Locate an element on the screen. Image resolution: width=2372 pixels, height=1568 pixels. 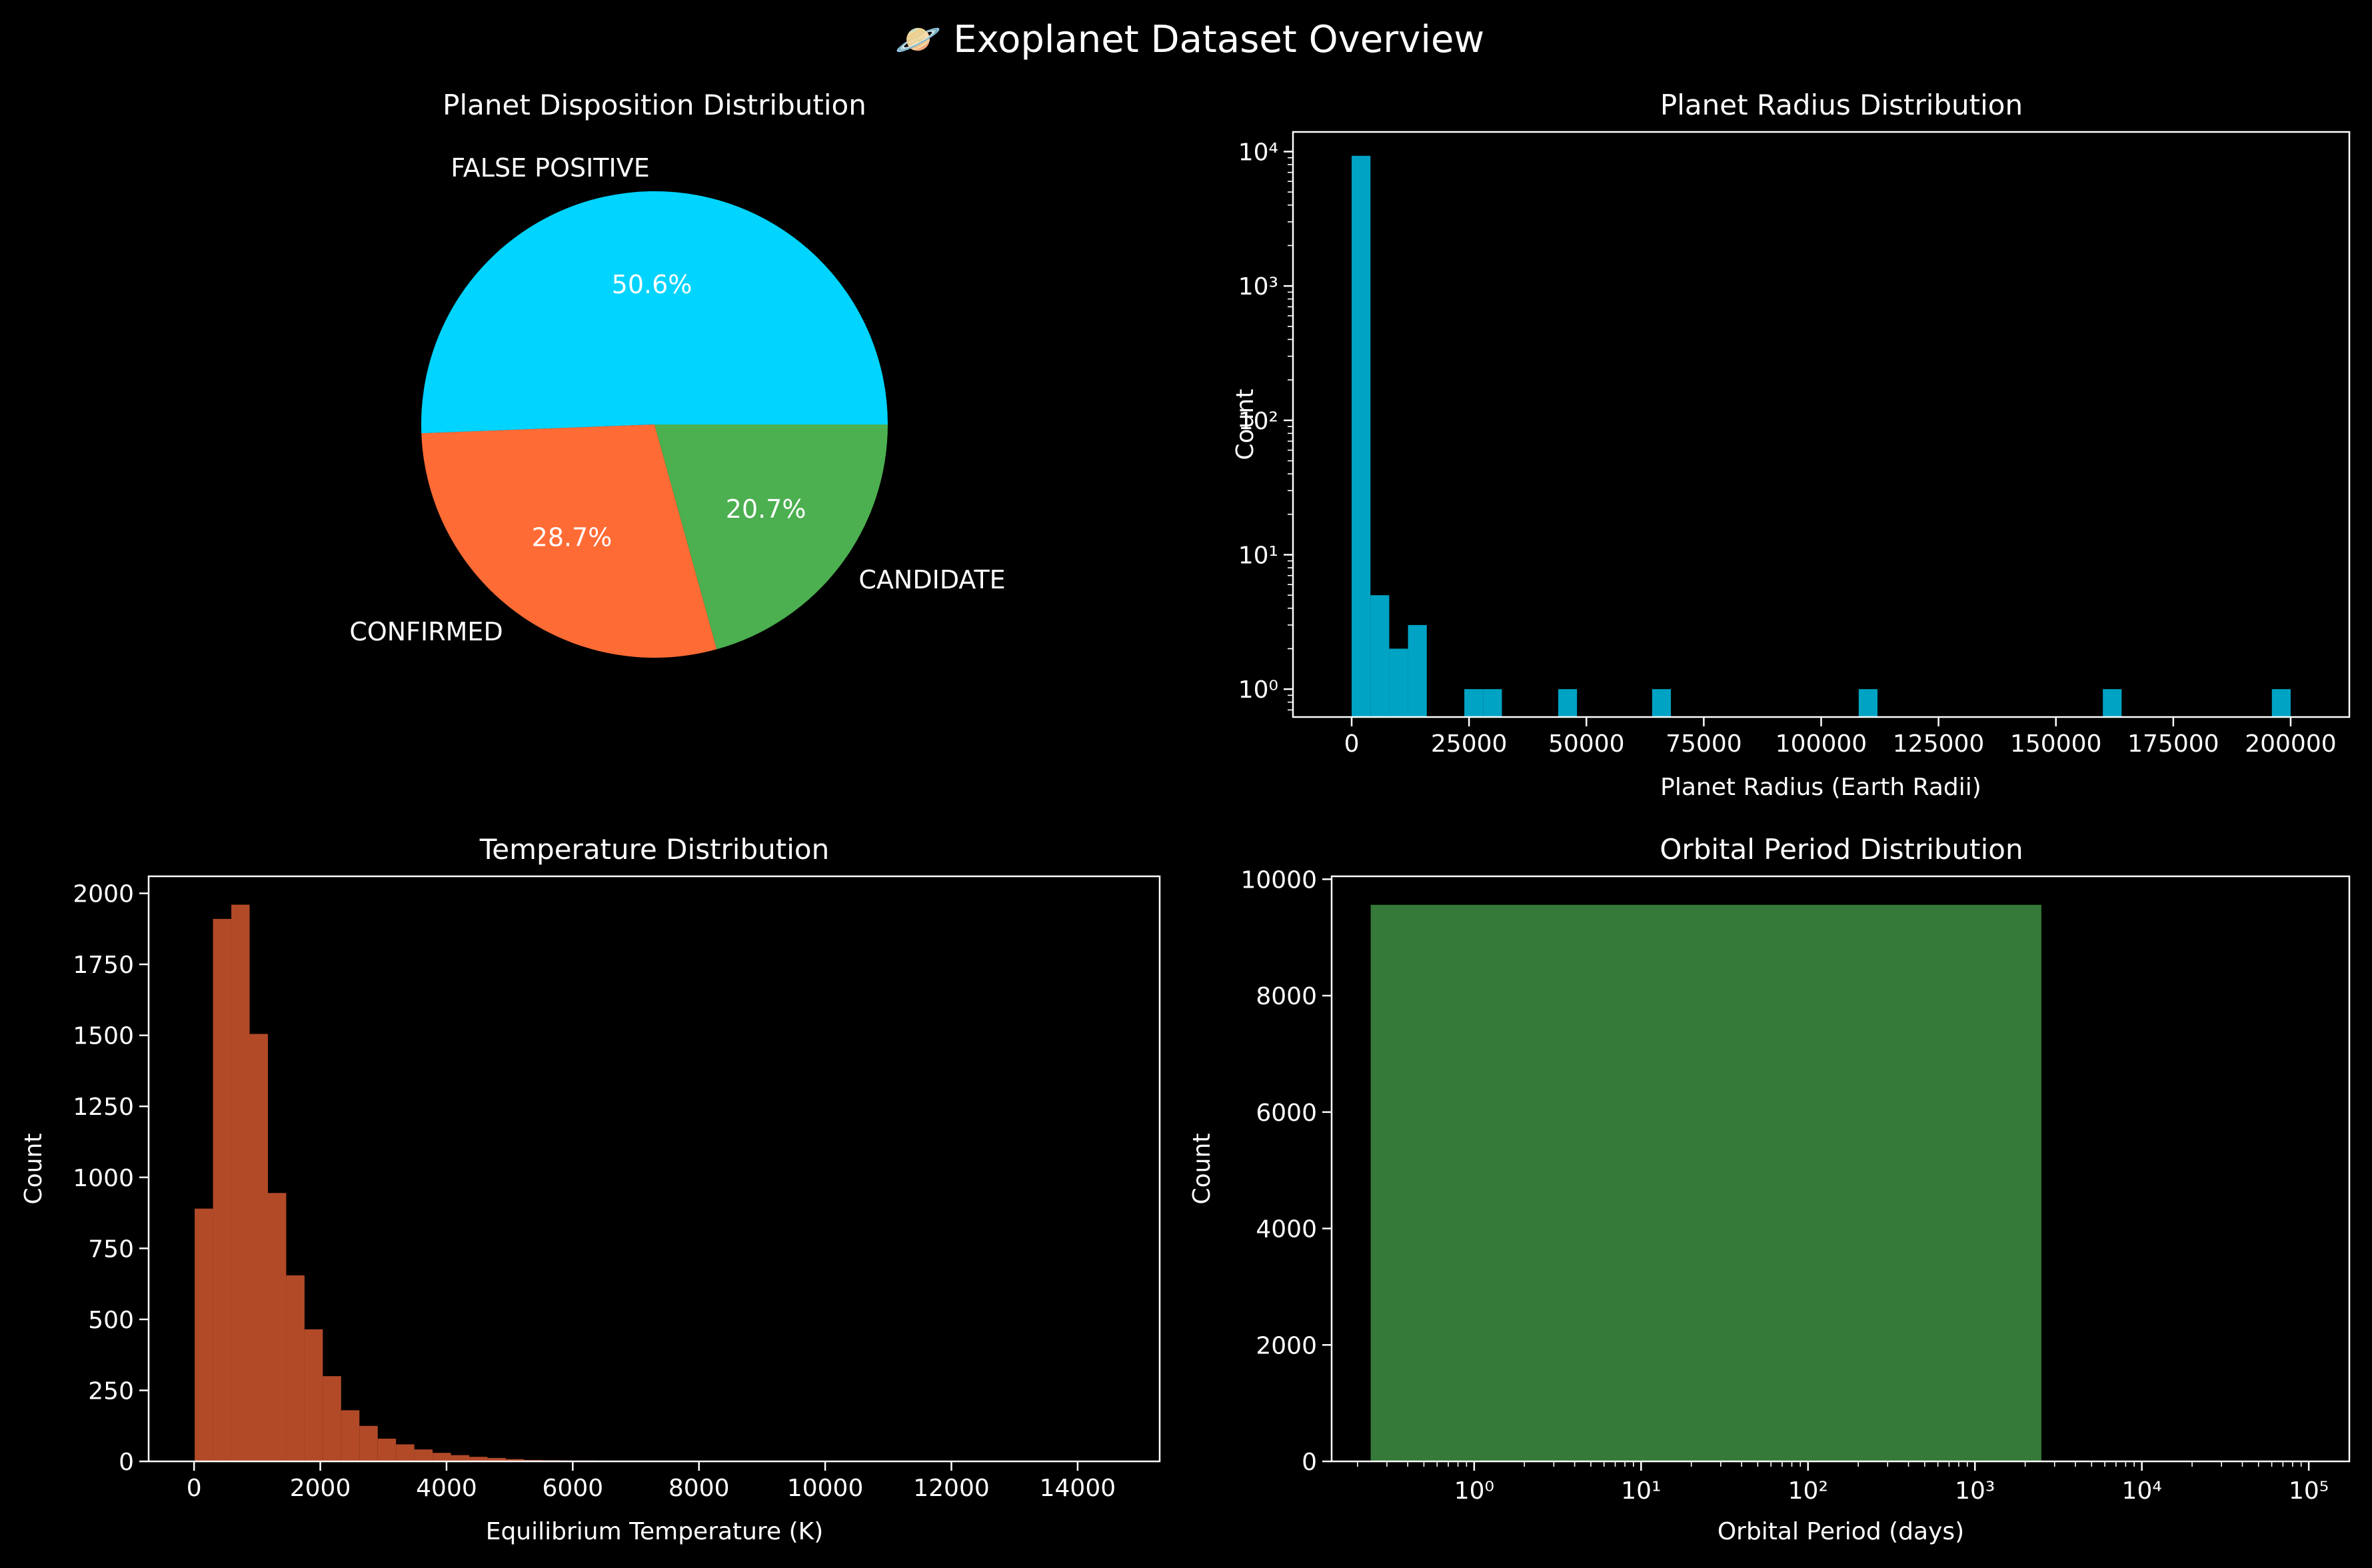
temperature-y-tick-label: 500 is located at coordinates (111, 1321).